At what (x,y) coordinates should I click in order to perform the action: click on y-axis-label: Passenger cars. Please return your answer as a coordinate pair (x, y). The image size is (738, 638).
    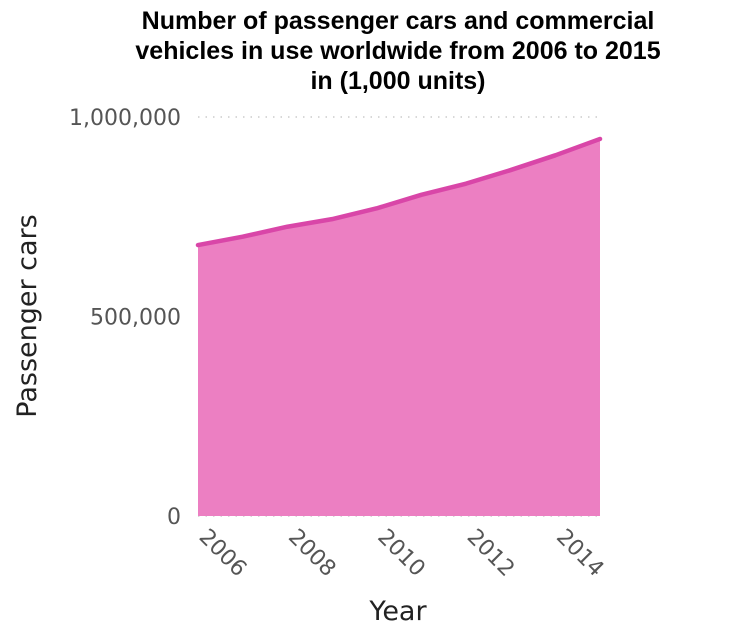
    Looking at the image, I should click on (27, 315).